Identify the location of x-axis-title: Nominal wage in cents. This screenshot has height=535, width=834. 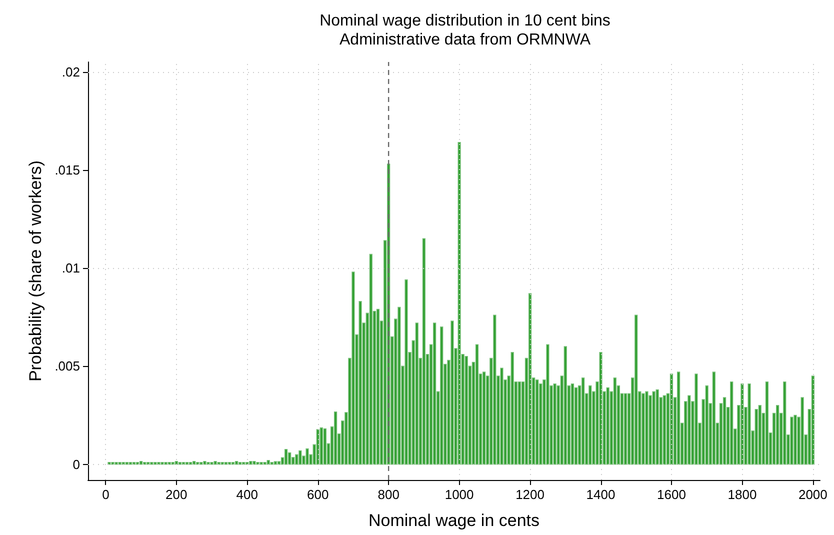
(454, 520).